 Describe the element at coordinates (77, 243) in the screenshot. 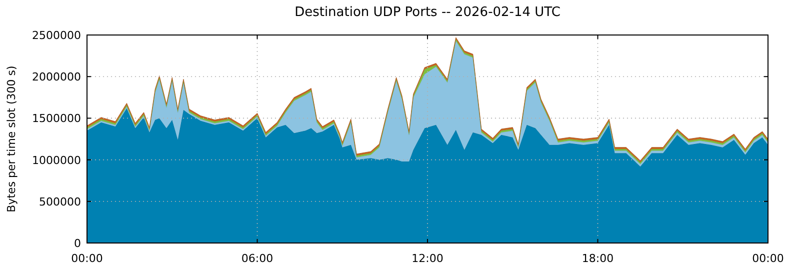

I see `y-tick-label: 0` at that location.